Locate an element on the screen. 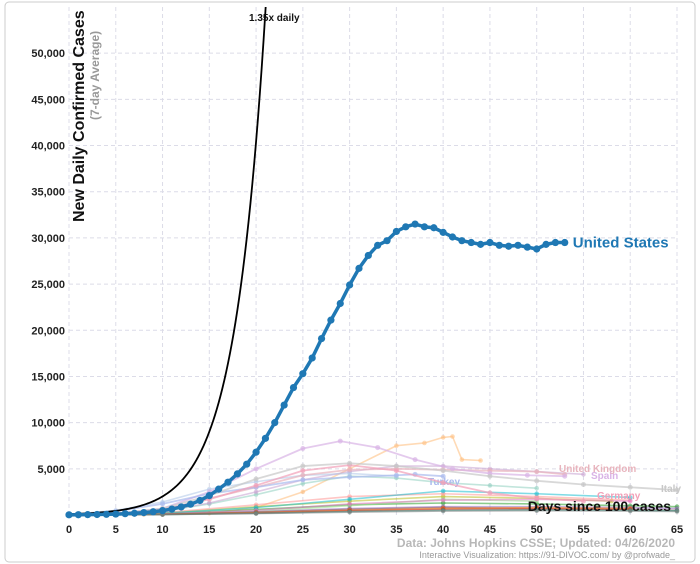  series-turkey-line is located at coordinates (256, 494).